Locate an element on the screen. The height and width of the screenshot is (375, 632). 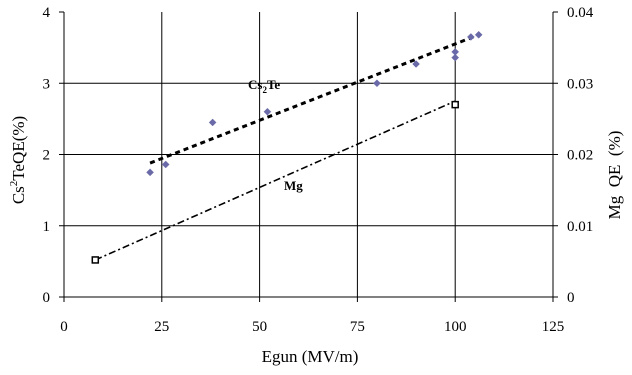
y-right-tick-label-0.04: 0.04 is located at coordinates (580, 13).